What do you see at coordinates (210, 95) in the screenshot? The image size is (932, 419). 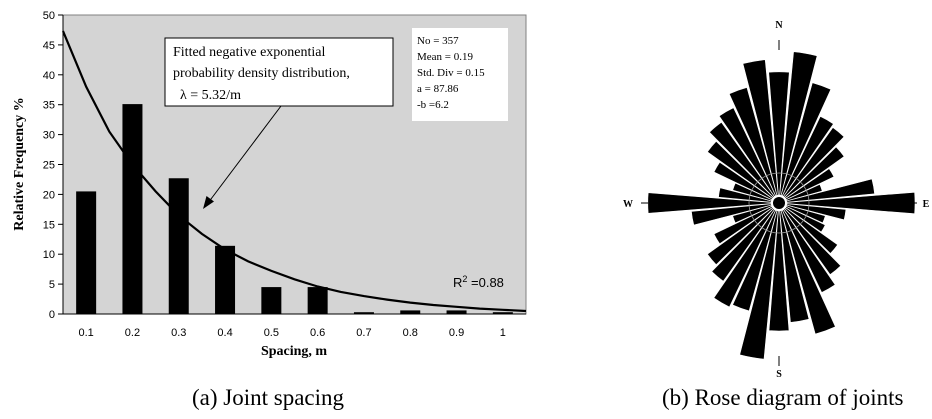 I see `callout-line-3: λ = 5.32/m` at bounding box center [210, 95].